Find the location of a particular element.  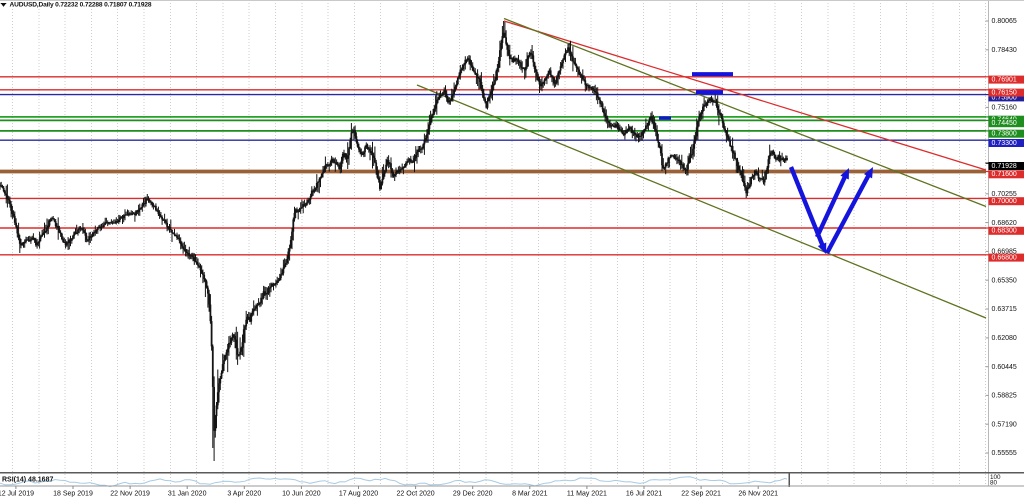

svg-text: 0.75900 is located at coordinates (1004, 97).